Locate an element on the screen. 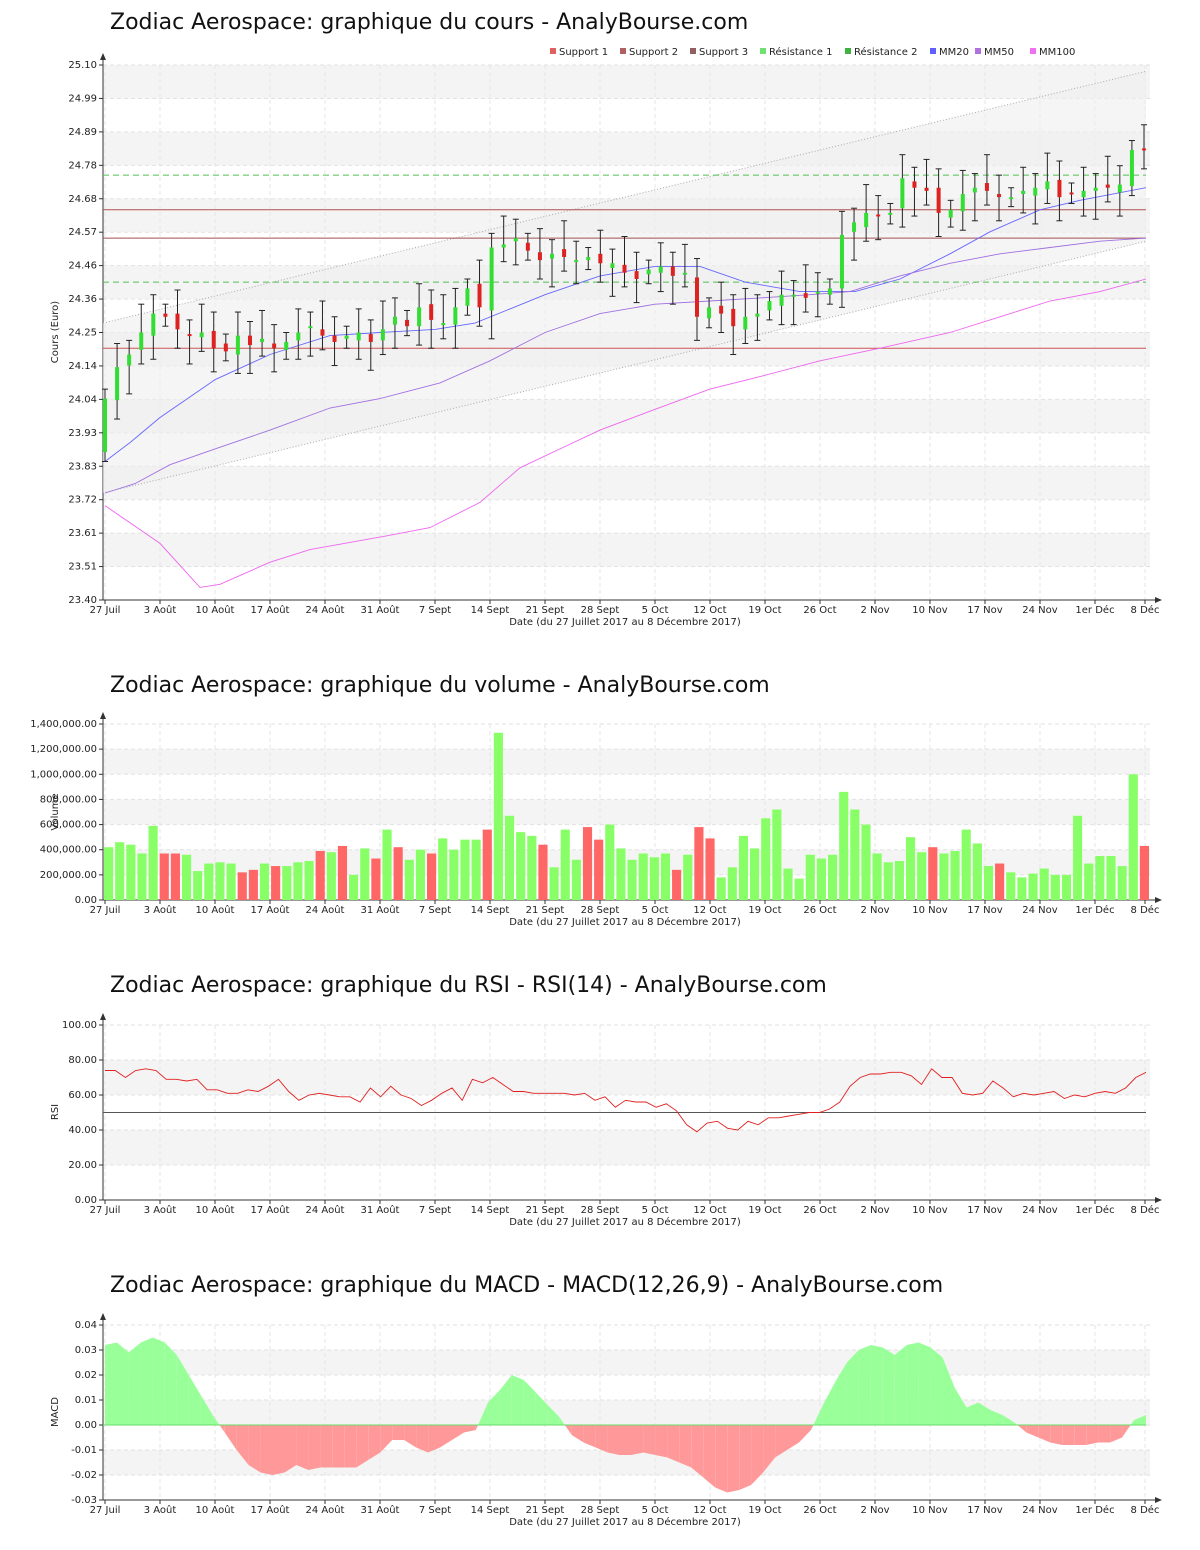 This screenshot has height=1550, width=1200. macd-xtick-label: 8 Déc is located at coordinates (1145, 1510).